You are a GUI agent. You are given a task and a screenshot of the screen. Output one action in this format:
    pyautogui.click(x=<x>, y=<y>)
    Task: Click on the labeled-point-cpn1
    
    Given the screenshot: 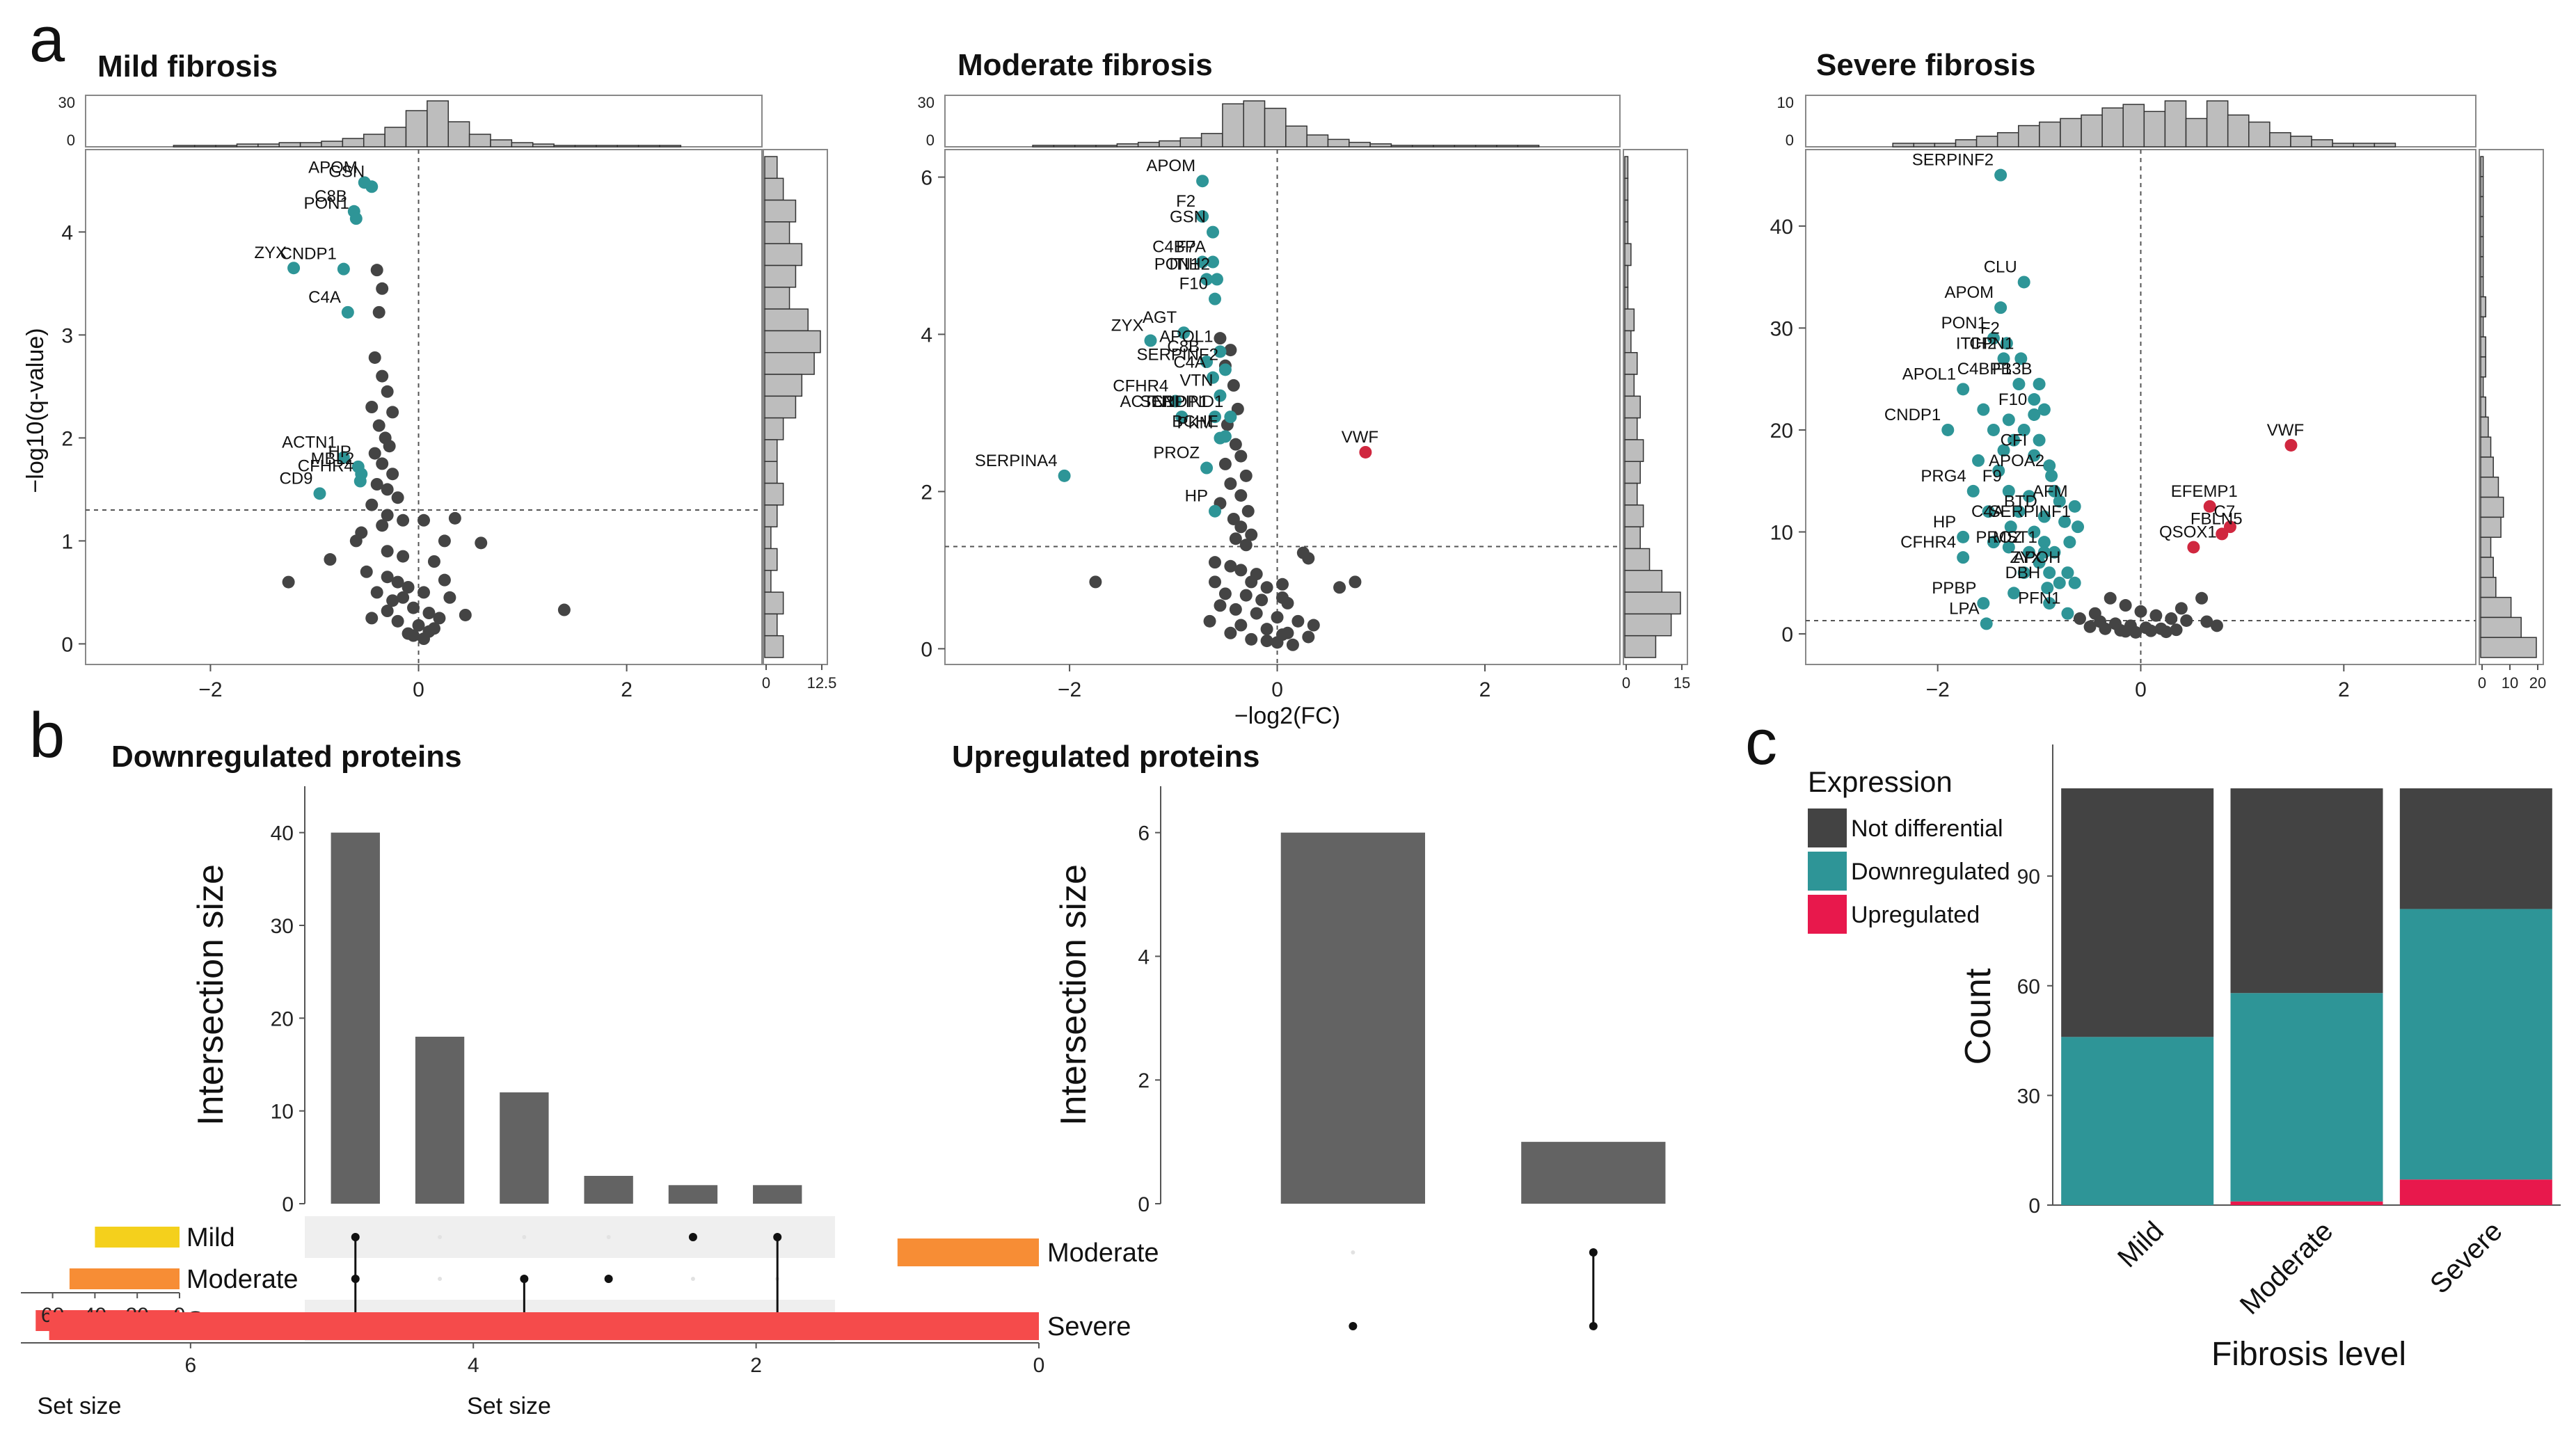 What is the action you would take?
    pyautogui.click(x=2021, y=358)
    